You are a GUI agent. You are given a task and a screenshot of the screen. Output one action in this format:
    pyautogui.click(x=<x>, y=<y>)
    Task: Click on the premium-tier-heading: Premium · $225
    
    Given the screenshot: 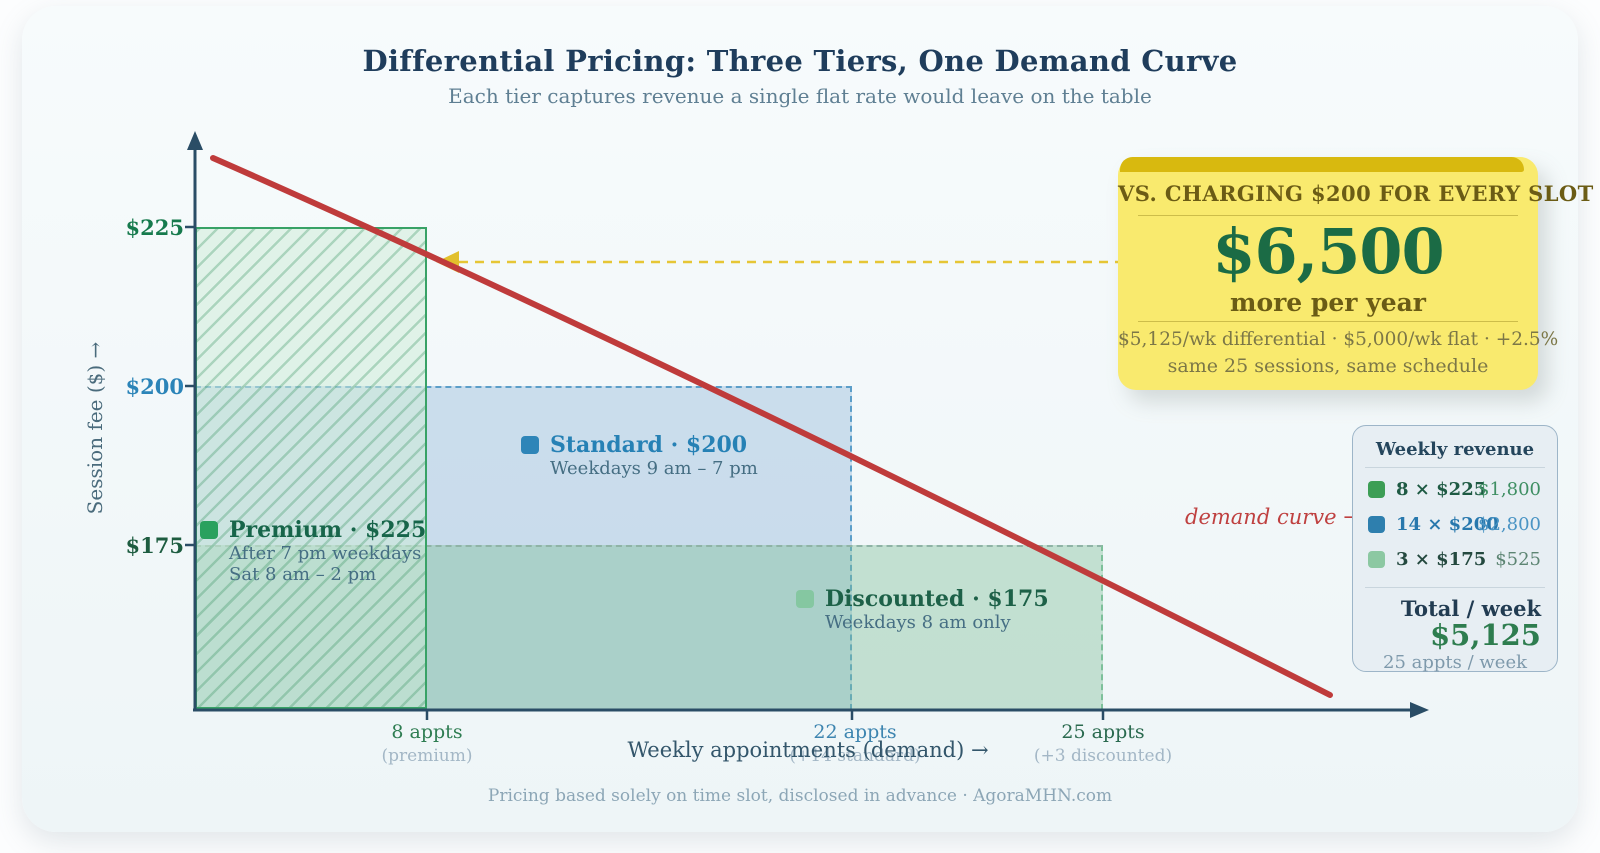 What is the action you would take?
    pyautogui.click(x=313, y=530)
    